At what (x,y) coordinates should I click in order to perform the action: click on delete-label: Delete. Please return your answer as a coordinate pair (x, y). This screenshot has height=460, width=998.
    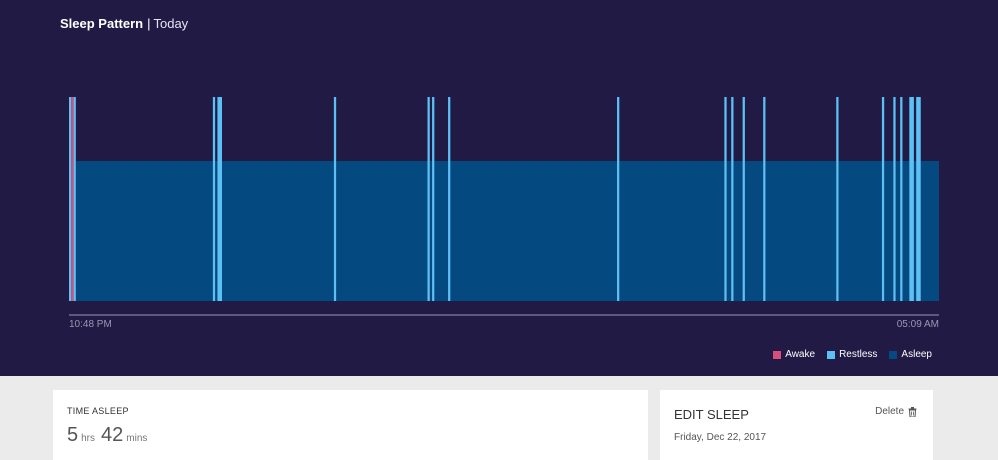
    Looking at the image, I should click on (889, 411).